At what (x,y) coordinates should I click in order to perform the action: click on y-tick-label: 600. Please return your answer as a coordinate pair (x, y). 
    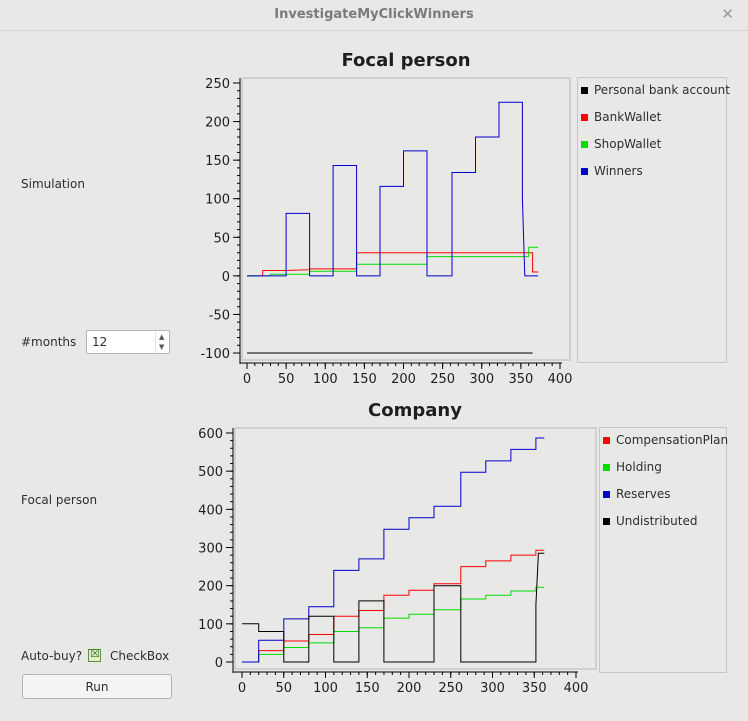
    Looking at the image, I should click on (210, 434).